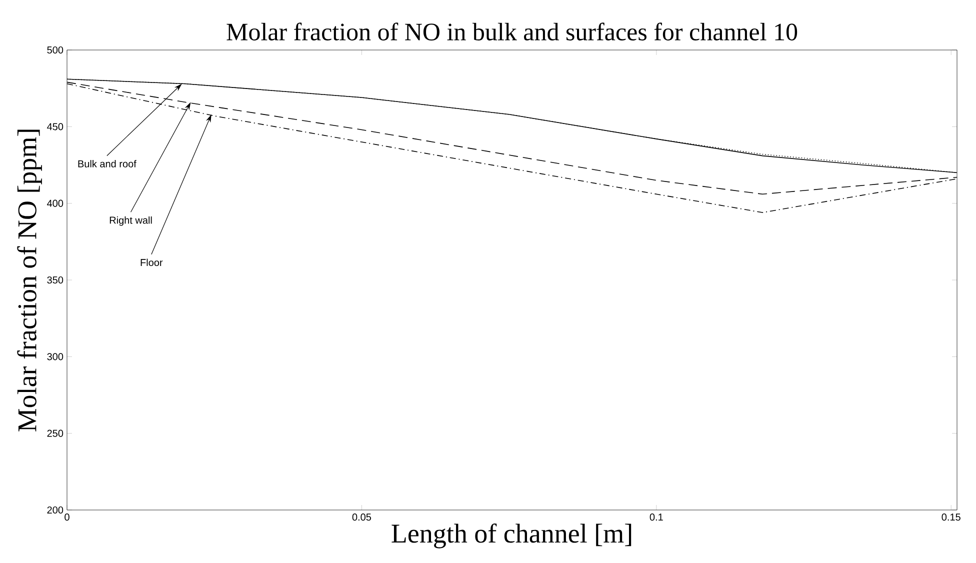  What do you see at coordinates (131, 221) in the screenshot?
I see `annotation: Right wall` at bounding box center [131, 221].